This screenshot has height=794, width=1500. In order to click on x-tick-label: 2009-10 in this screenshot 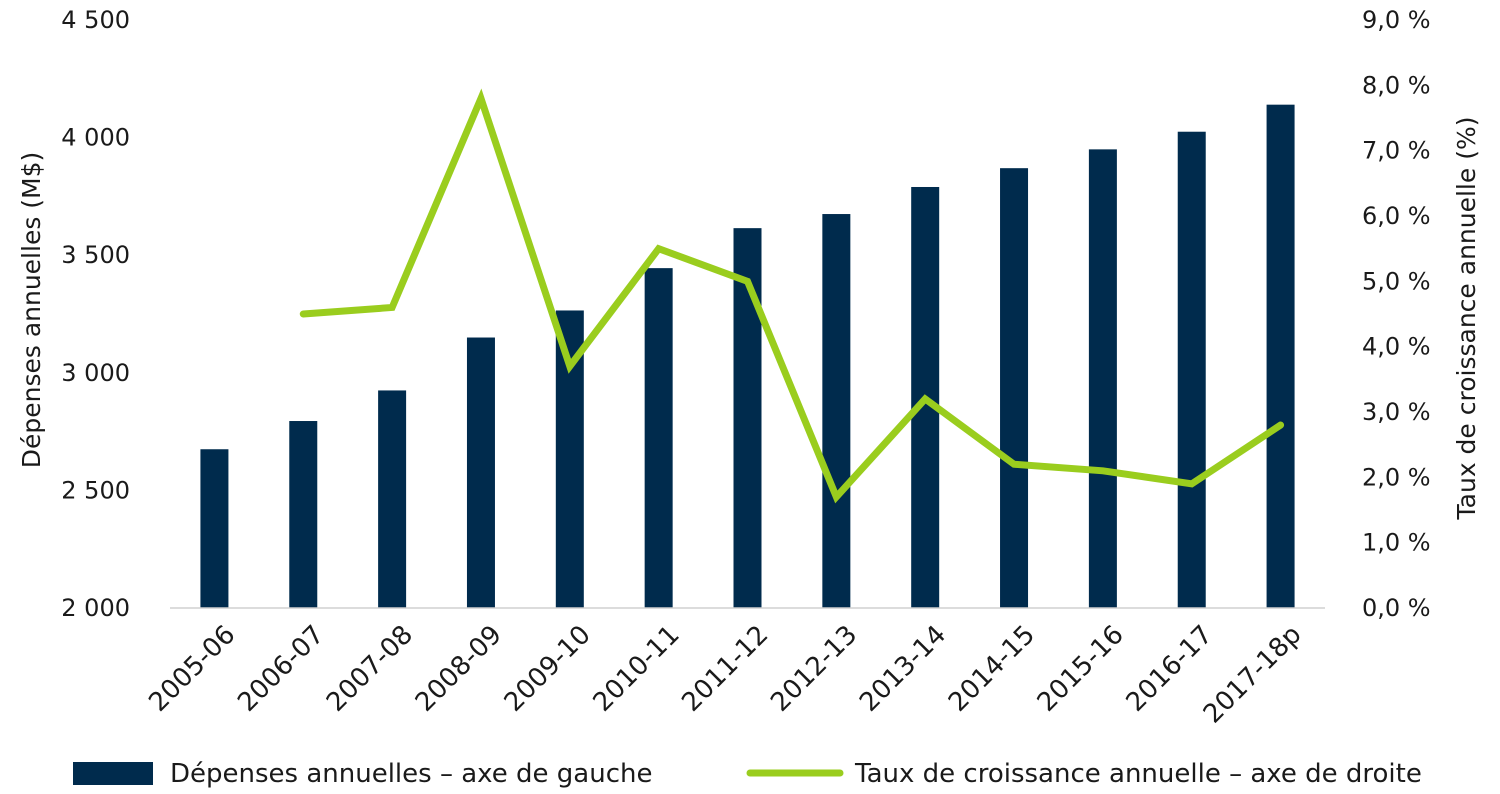, I will do `click(548, 669)`.